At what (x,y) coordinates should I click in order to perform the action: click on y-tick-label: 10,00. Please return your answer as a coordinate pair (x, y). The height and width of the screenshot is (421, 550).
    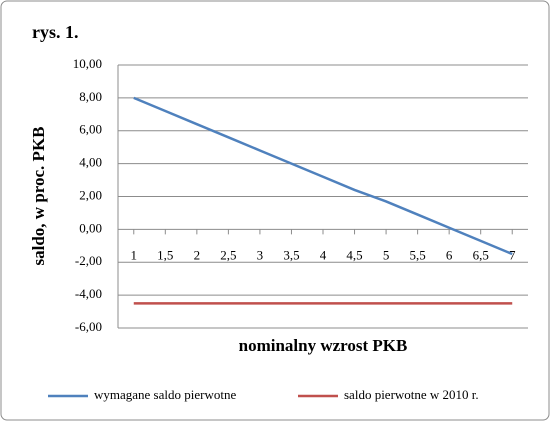
    Looking at the image, I should click on (87, 63).